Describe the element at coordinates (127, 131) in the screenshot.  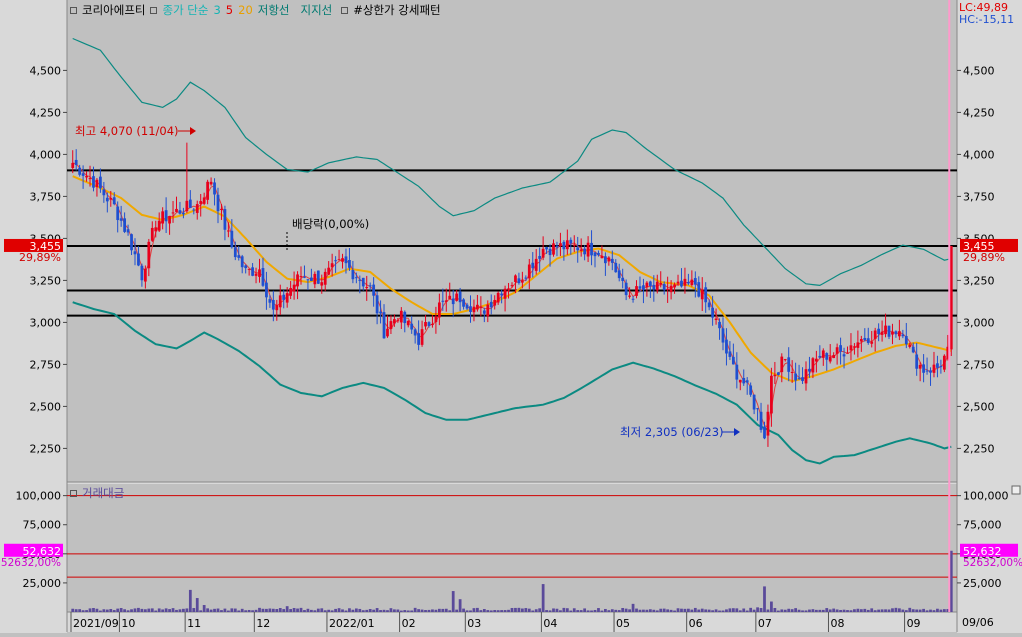
I see `high-annotation: 최고 4,070 (11/04)` at that location.